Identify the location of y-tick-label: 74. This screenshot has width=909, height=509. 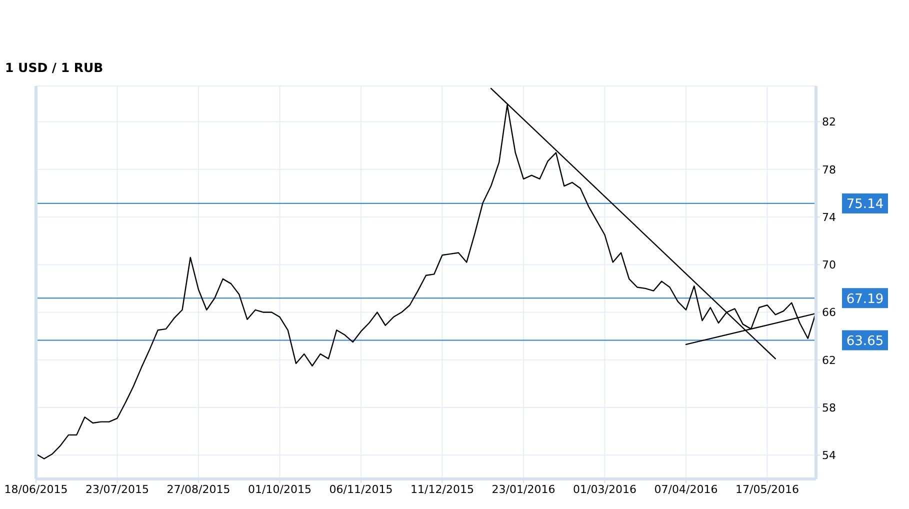
(829, 217).